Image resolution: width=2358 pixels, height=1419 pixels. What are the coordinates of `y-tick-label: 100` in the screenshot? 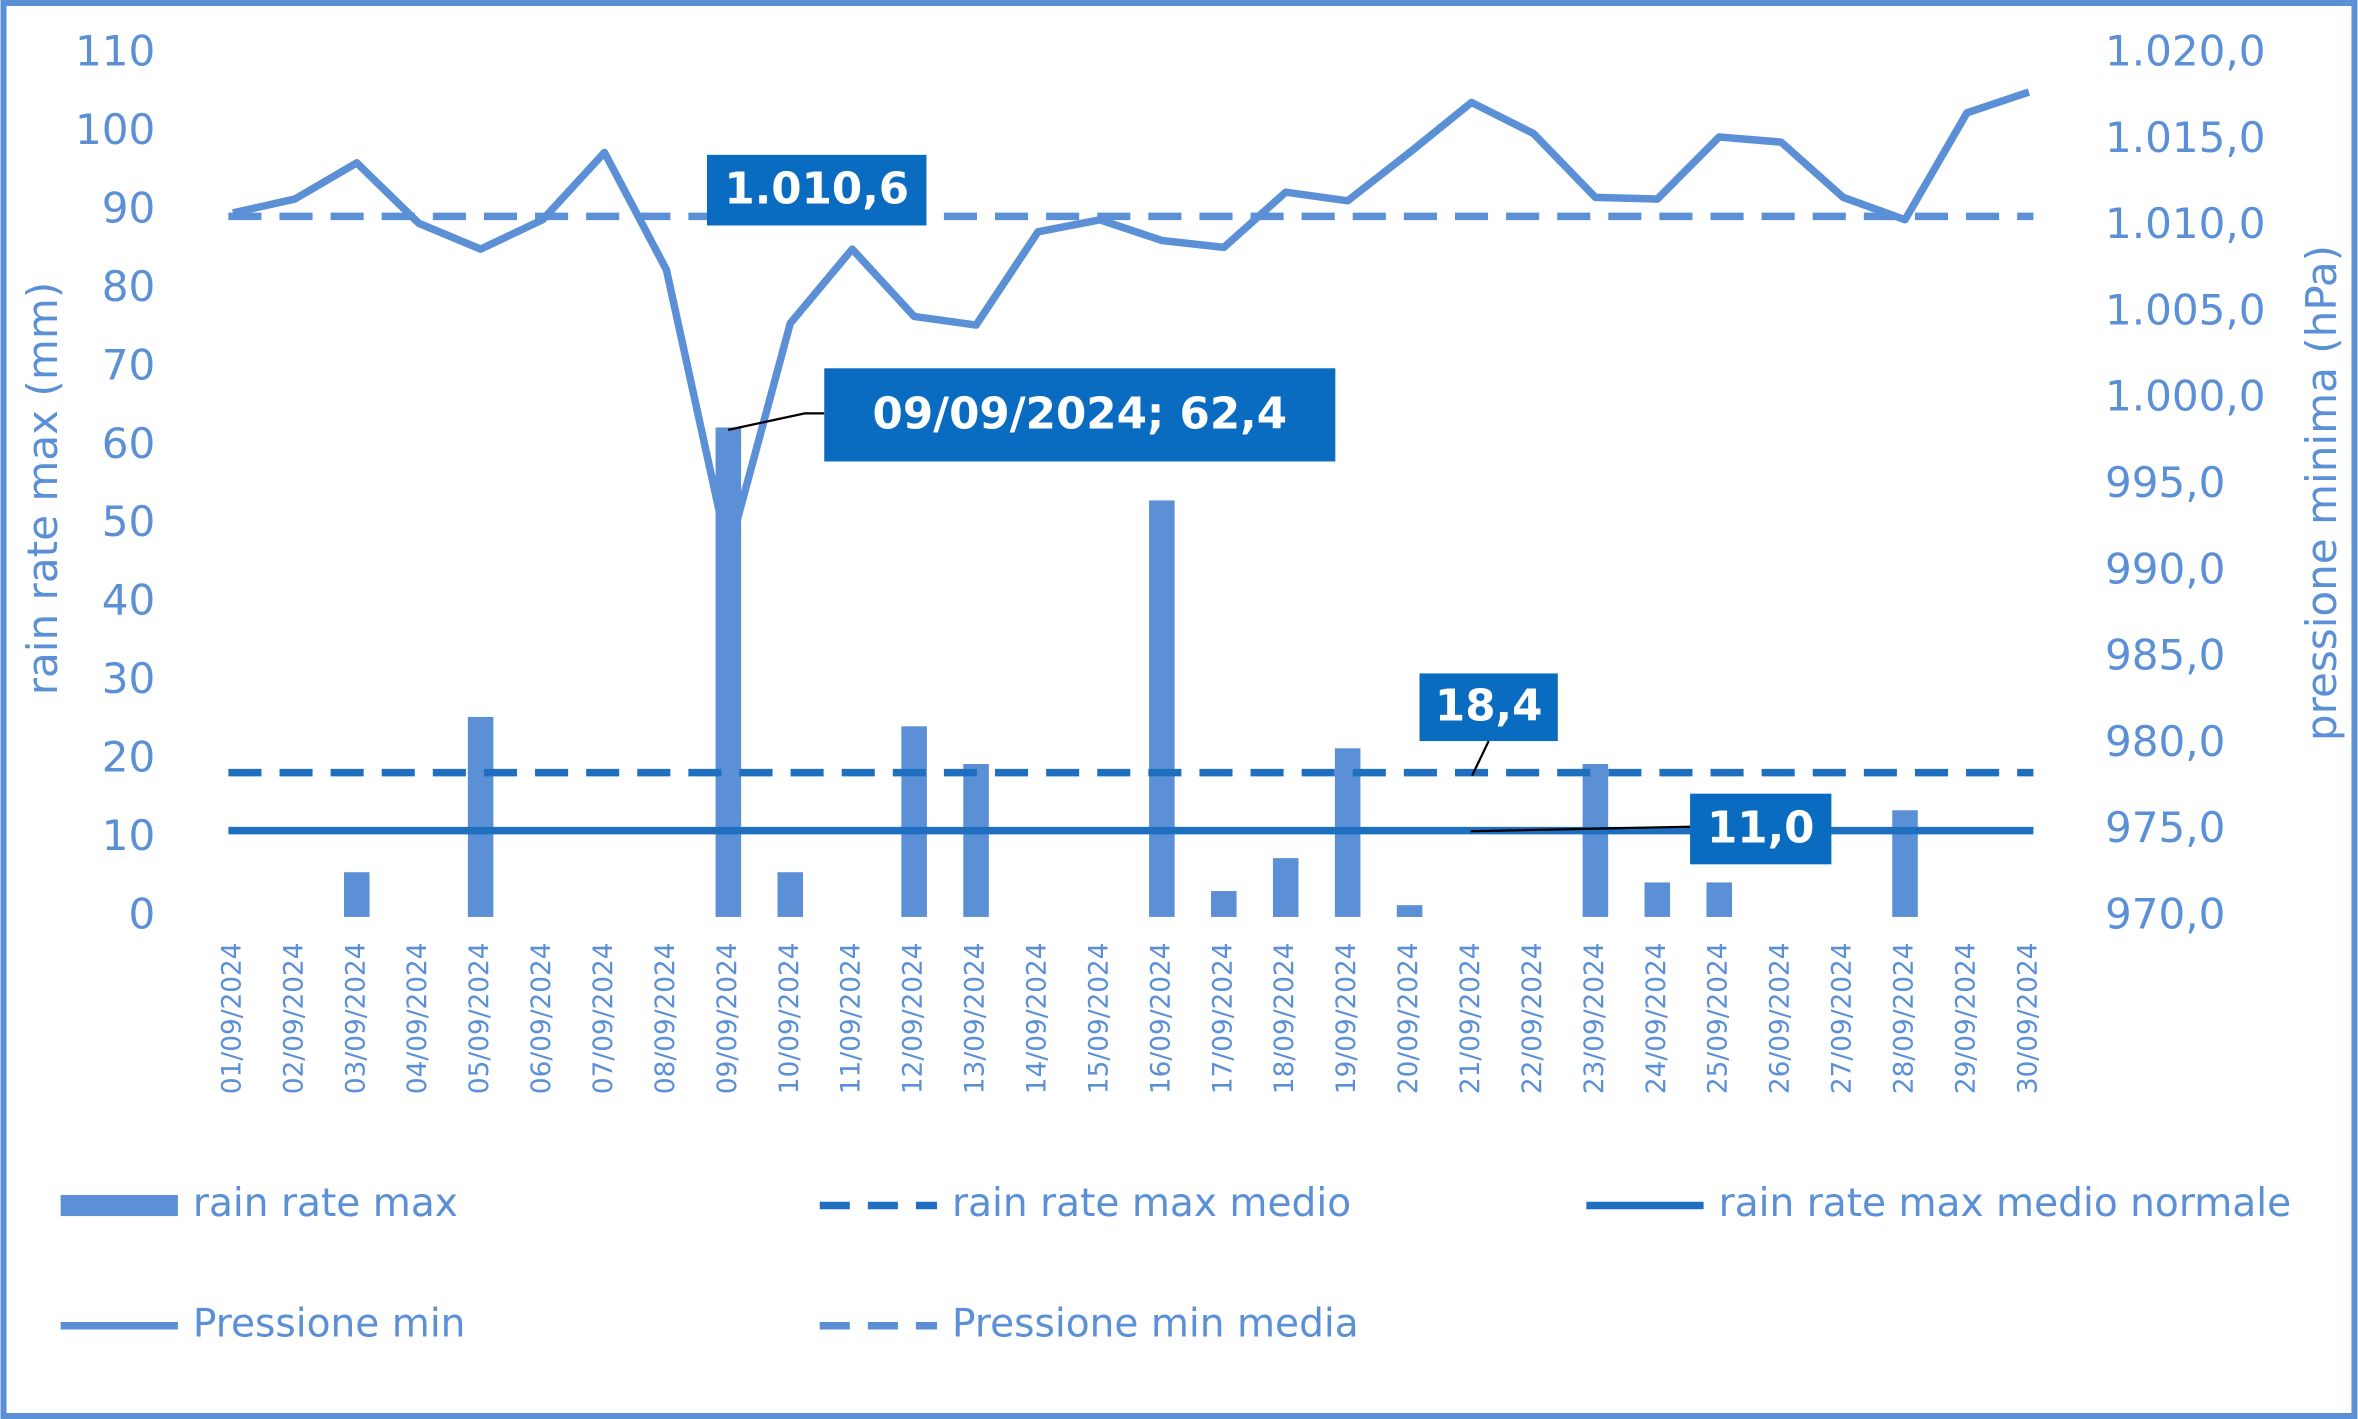 It's located at (115, 129).